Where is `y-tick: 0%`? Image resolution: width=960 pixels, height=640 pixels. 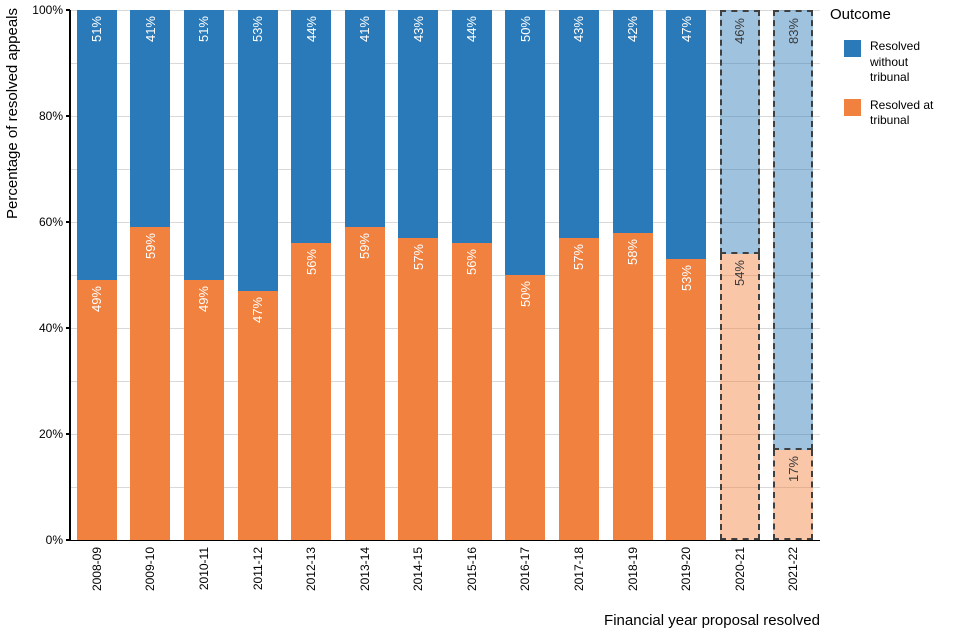 y-tick: 0% is located at coordinates (58, 540).